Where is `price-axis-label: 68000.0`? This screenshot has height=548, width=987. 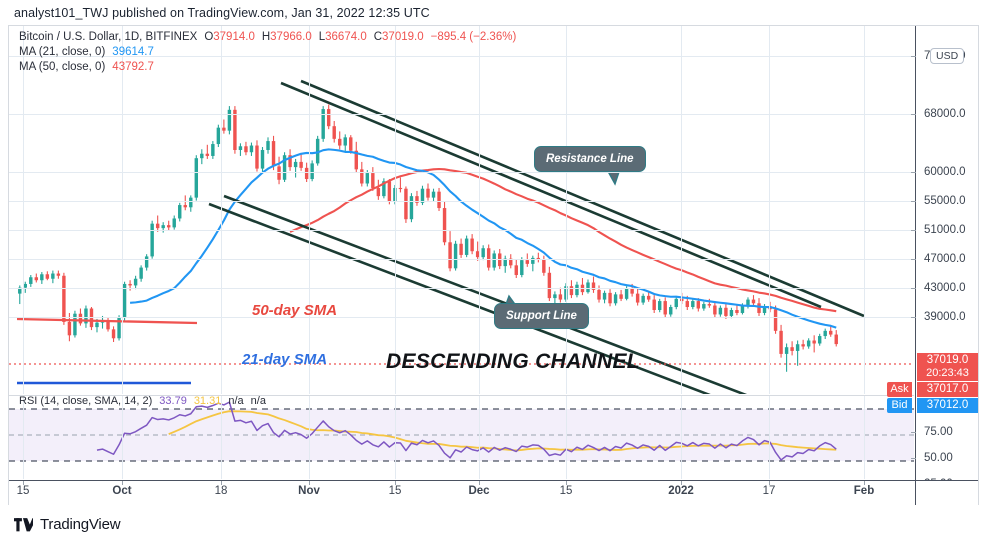
price-axis-label: 68000.0 is located at coordinates (945, 114).